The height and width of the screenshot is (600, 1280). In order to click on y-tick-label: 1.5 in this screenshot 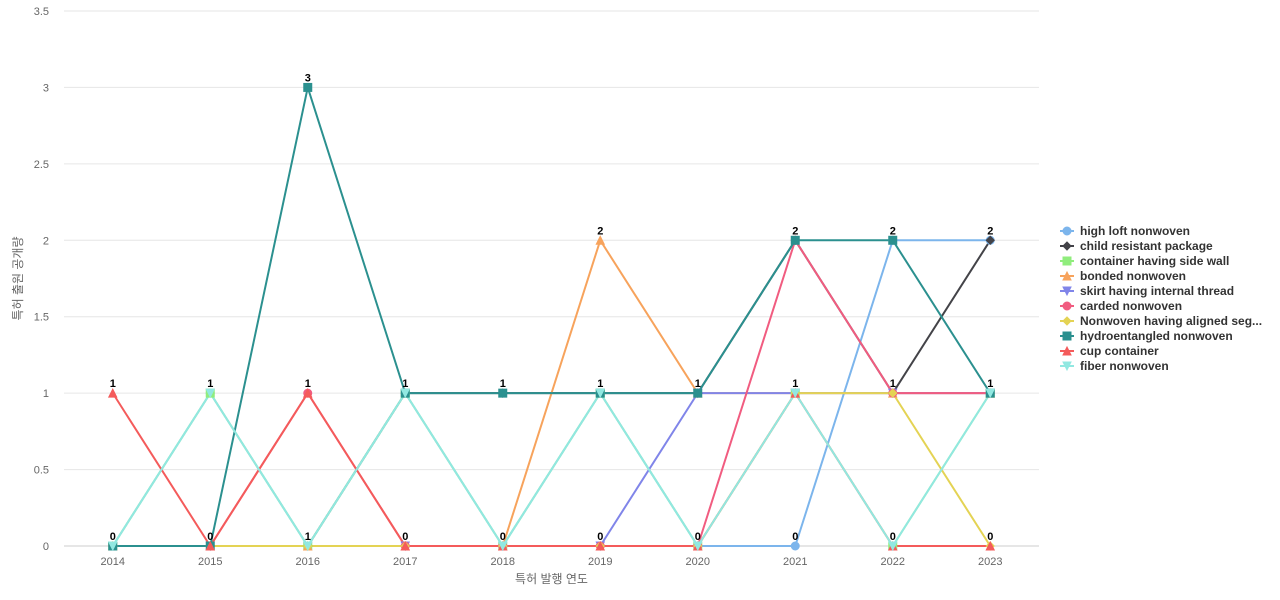, I will do `click(41, 318)`.